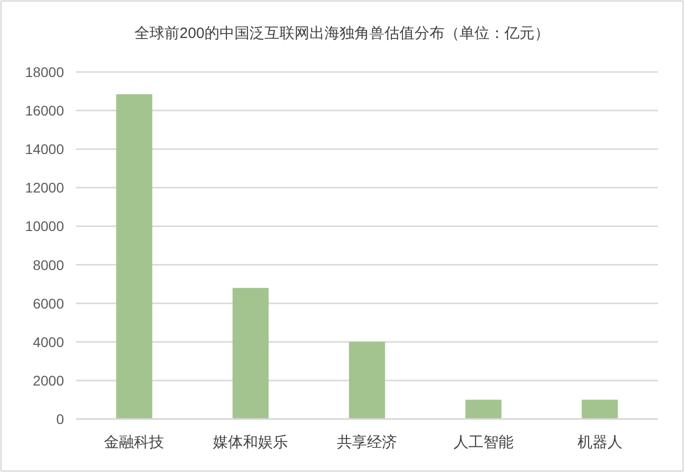  Describe the element at coordinates (48, 380) in the screenshot. I see `y-tick-label: 2000` at that location.